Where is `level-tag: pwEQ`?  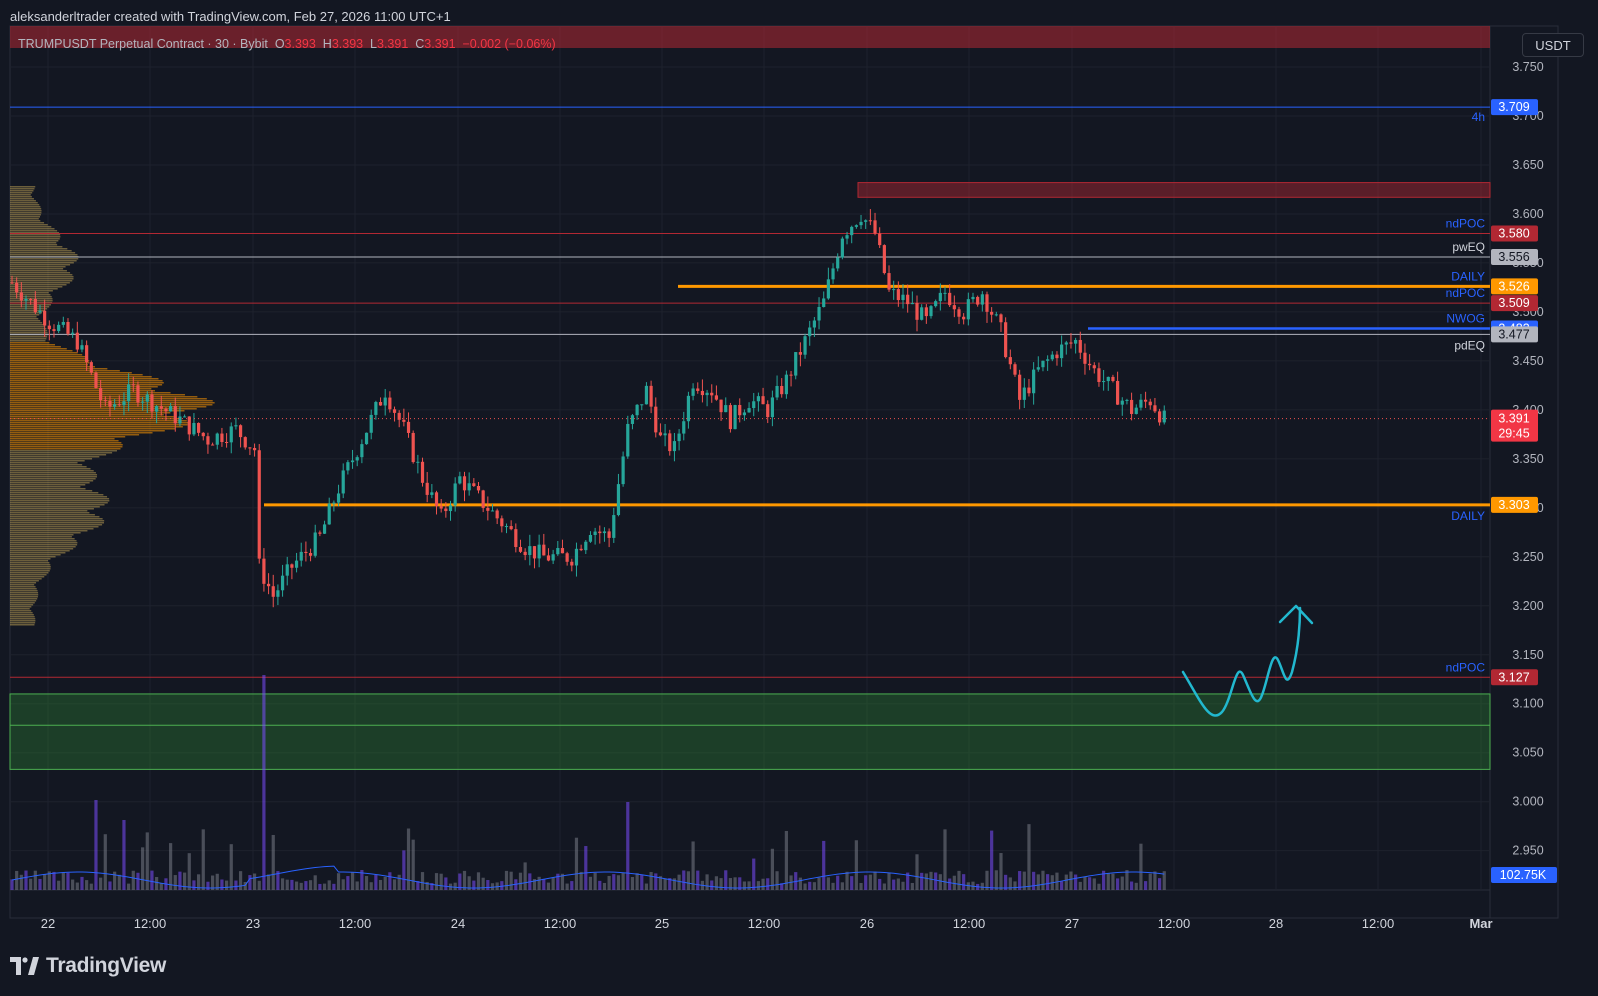
level-tag: pwEQ is located at coordinates (1468, 247).